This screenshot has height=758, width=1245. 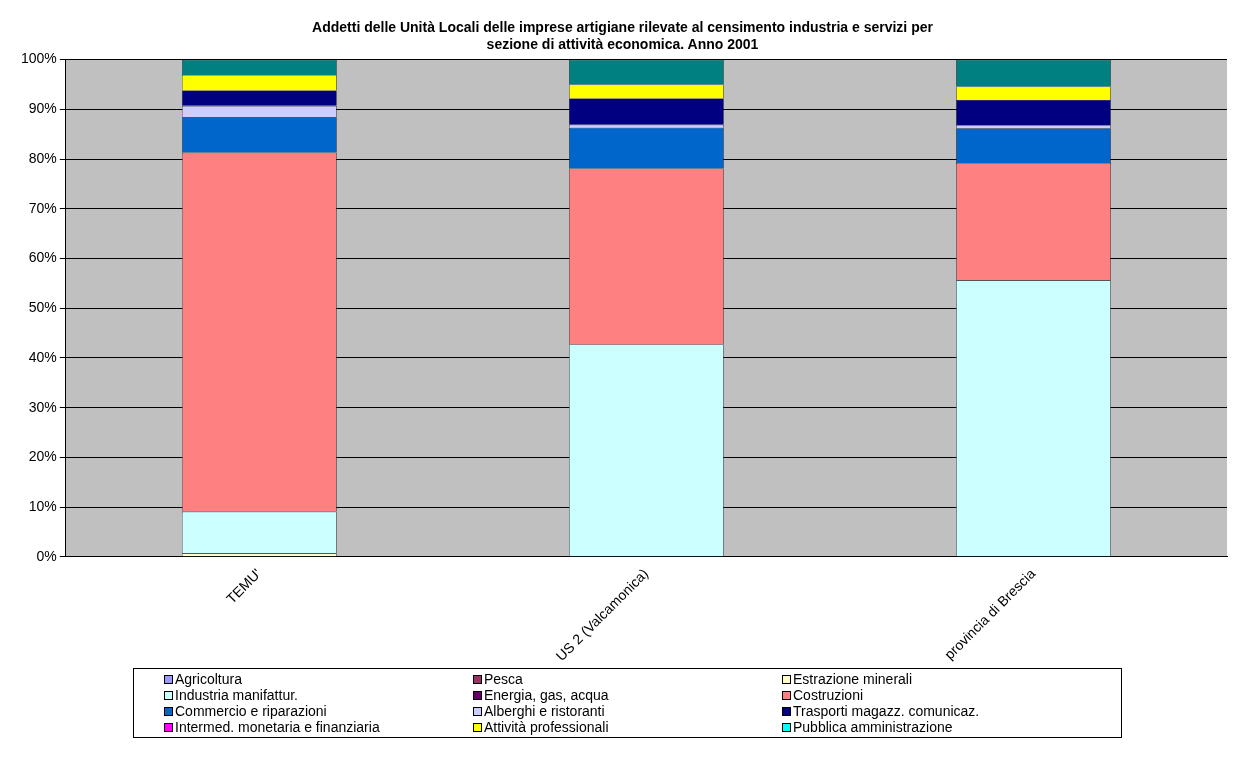 I want to click on legend-label: Costruzioni, so click(x=828, y=695).